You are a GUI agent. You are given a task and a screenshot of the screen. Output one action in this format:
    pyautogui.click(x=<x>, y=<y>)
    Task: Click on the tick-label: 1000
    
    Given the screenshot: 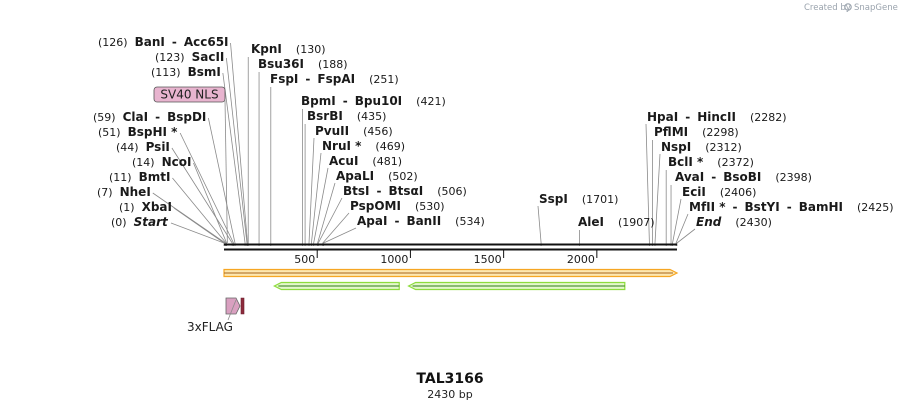 What is the action you would take?
    pyautogui.click(x=394, y=259)
    